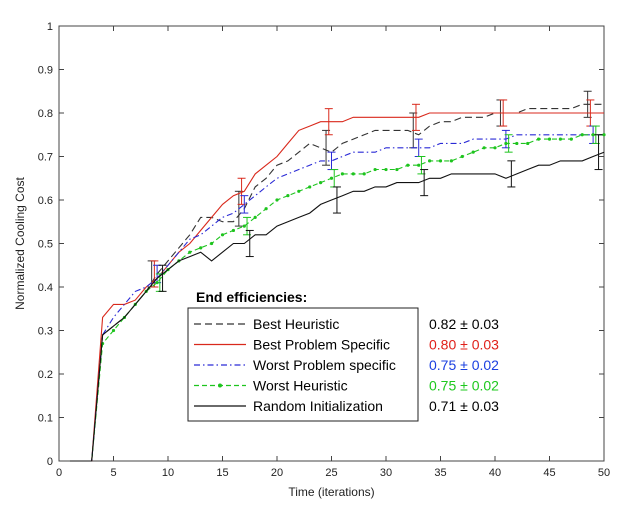  I want to click on y-tick-label: 0.6, so click(45, 201).